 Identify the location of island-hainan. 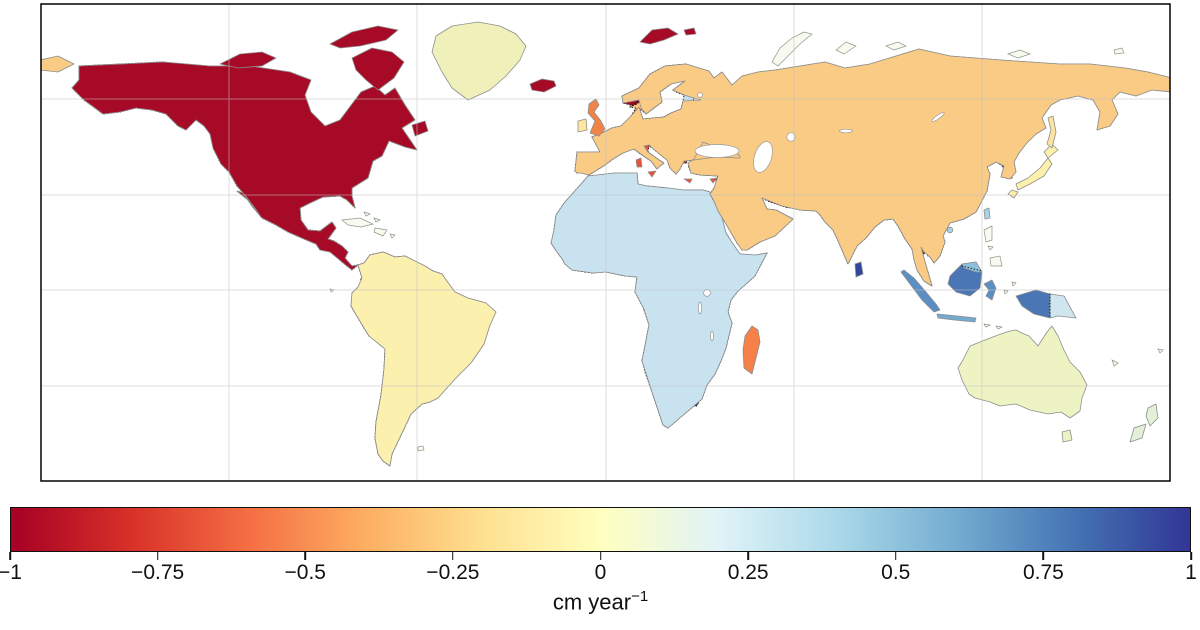
(950, 230).